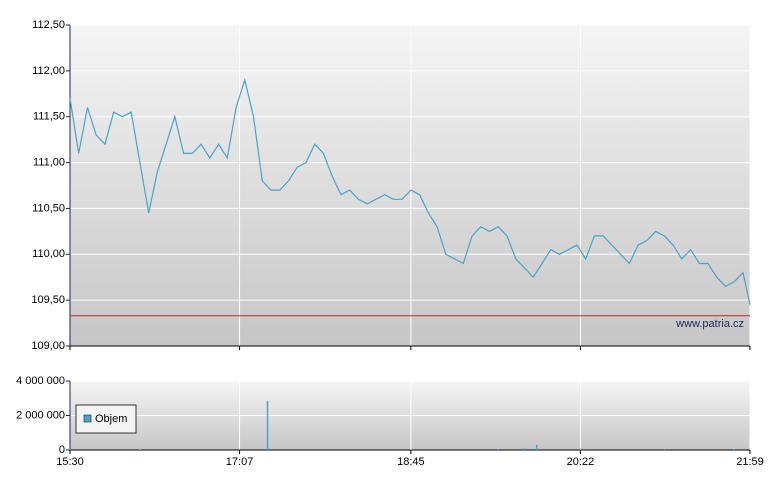 This screenshot has height=490, width=780. What do you see at coordinates (70, 462) in the screenshot?
I see `x-tick-label: 15:30` at bounding box center [70, 462].